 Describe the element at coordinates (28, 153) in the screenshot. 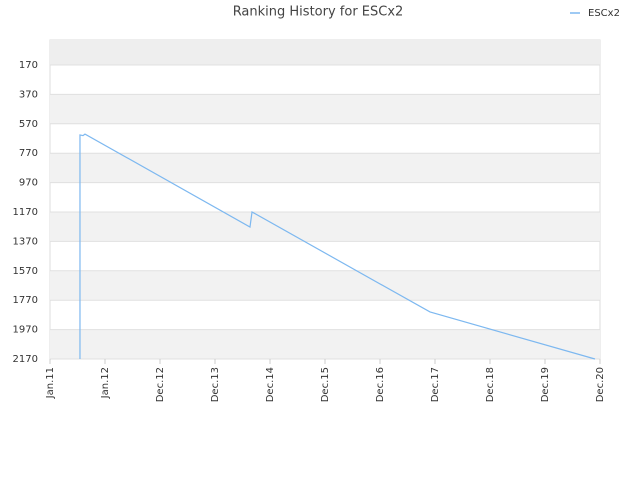

I see `y-tick-label: 770` at that location.